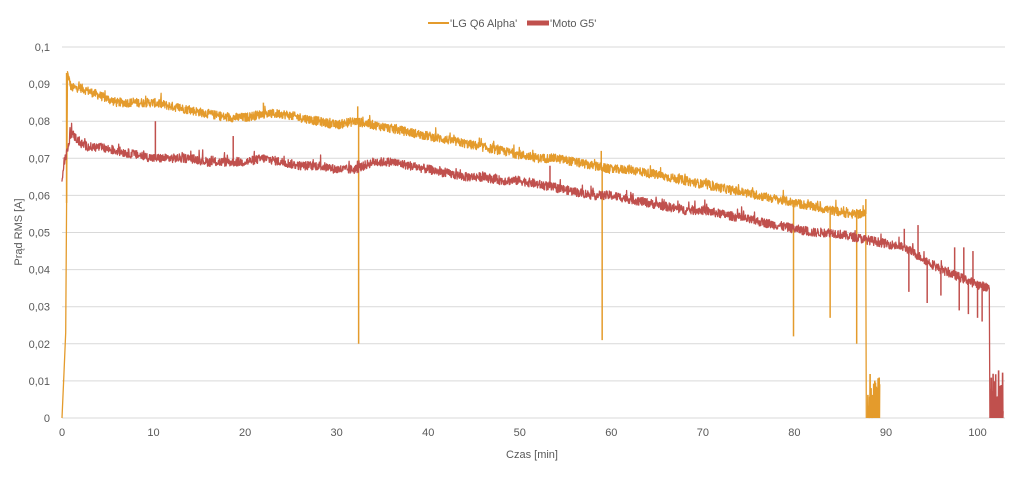  I want to click on legend-item-lg-q6-alpha: 'LG Q6 Alpha', so click(472, 24).